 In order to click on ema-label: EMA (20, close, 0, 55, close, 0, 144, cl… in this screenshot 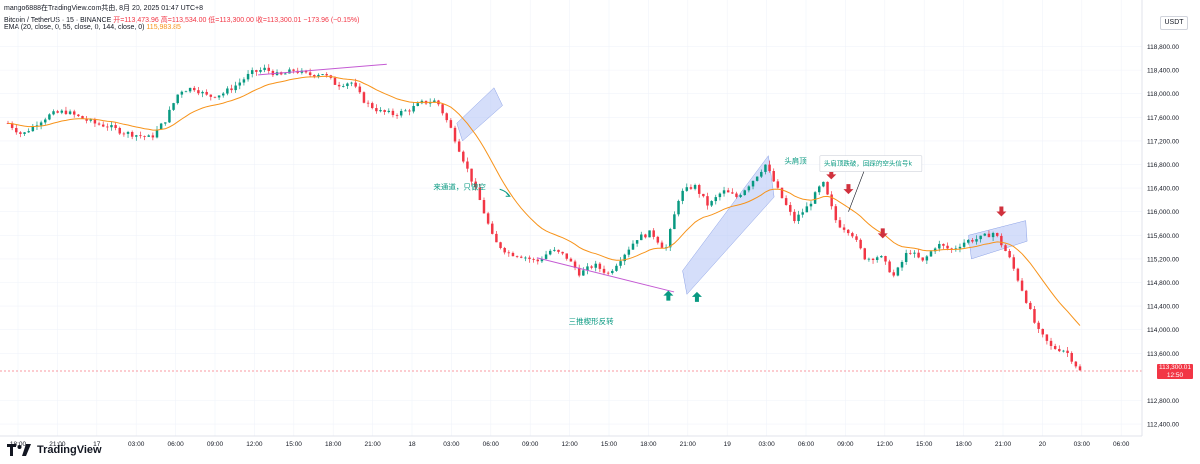, I will do `click(74, 27)`.